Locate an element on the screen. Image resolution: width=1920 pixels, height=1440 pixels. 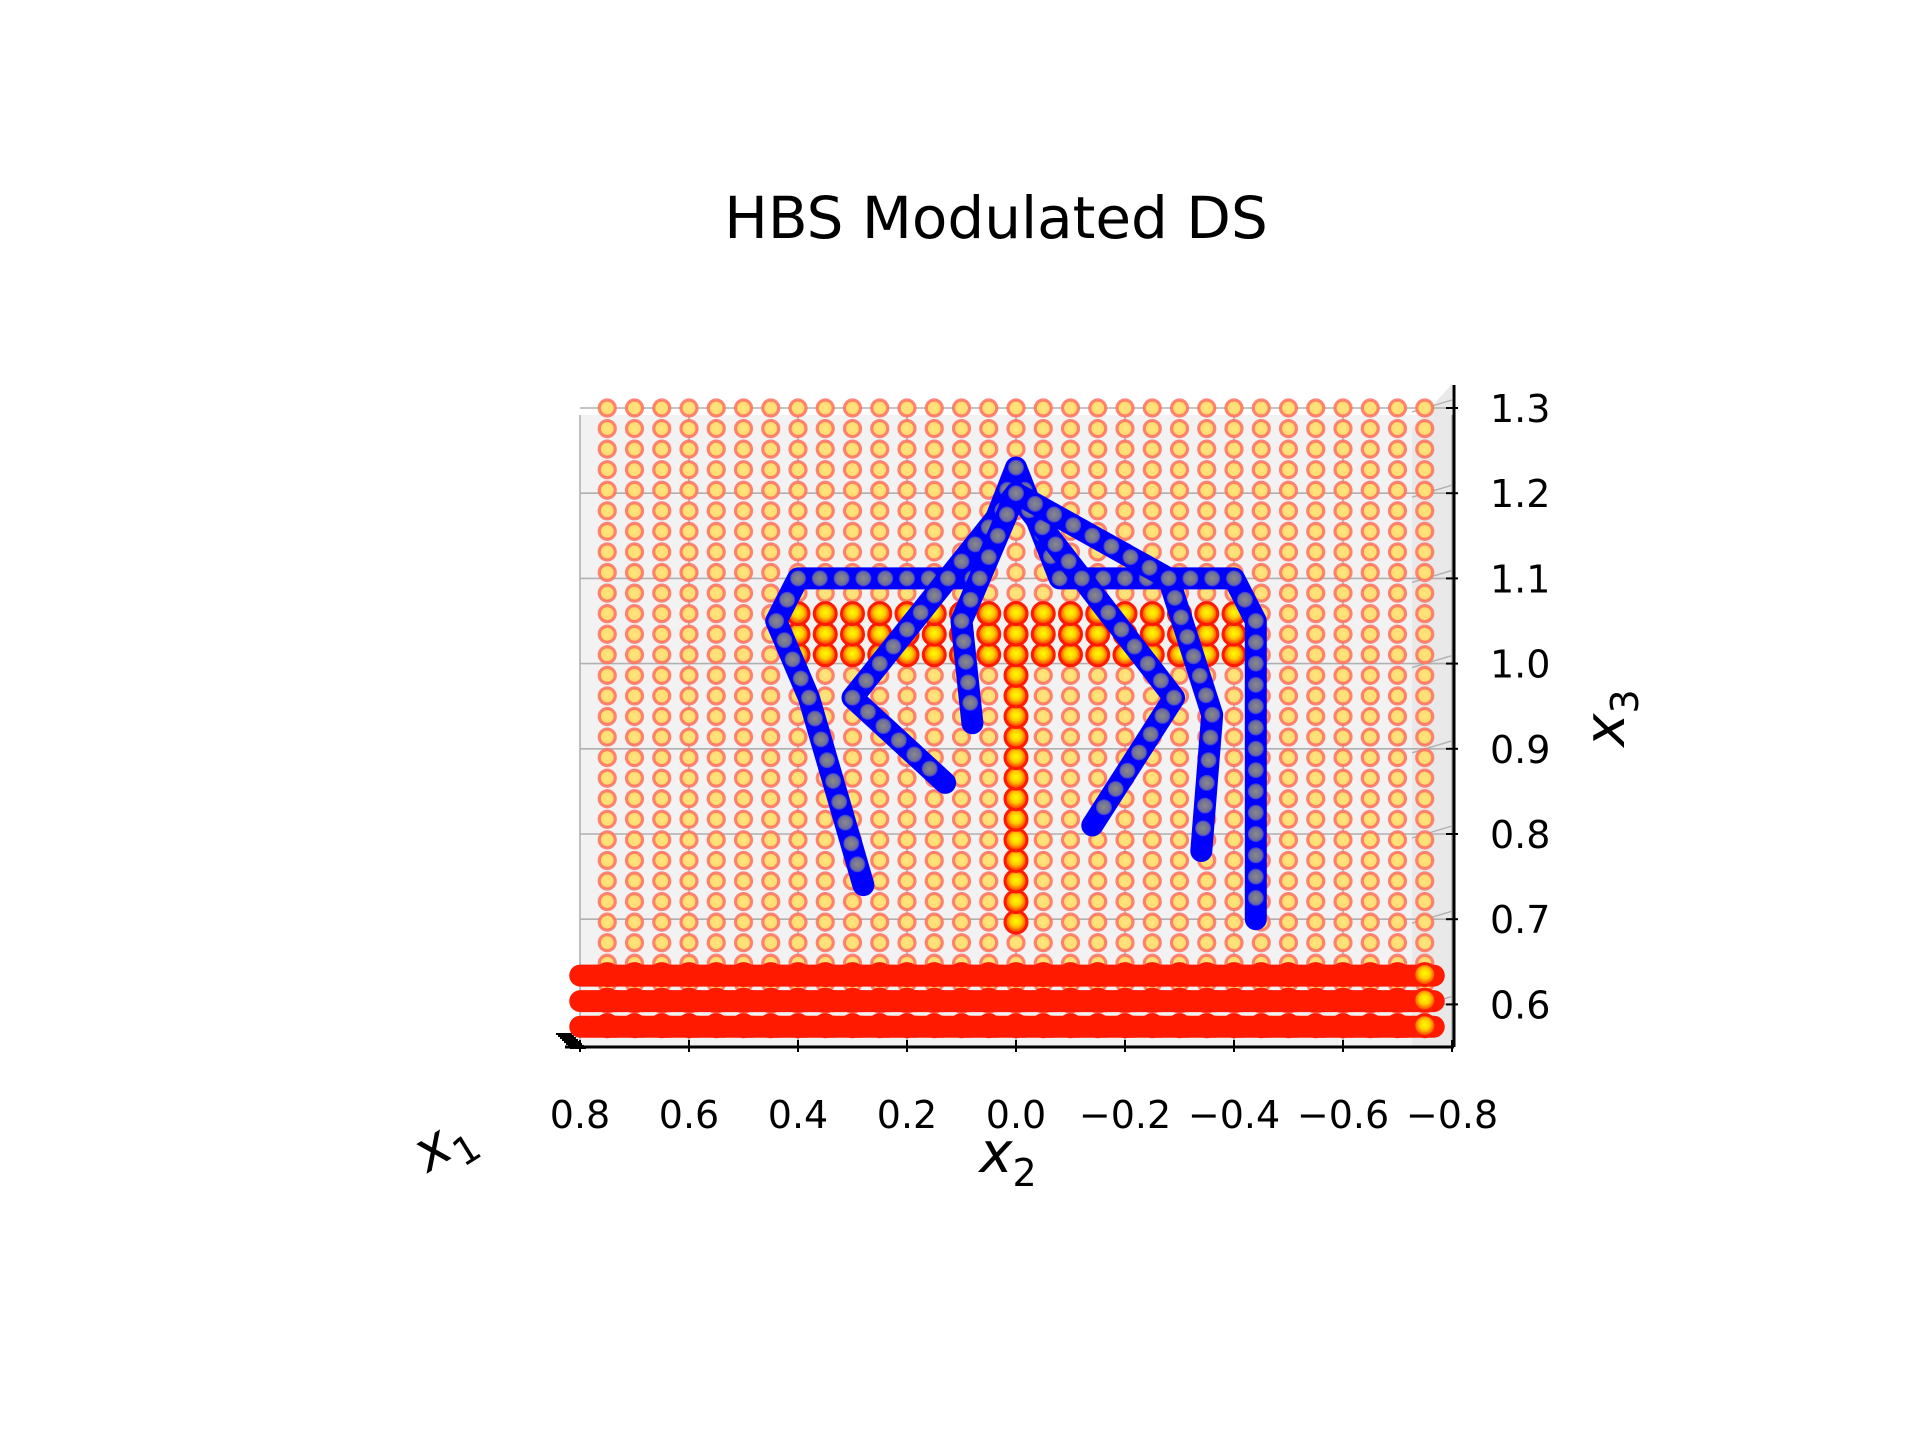
x-axis-ticks: 0.8 0.6 0.4 0.2 0.0 −0.2 −0.4 −0.6 −0.8 is located at coordinates (1024, 1088).